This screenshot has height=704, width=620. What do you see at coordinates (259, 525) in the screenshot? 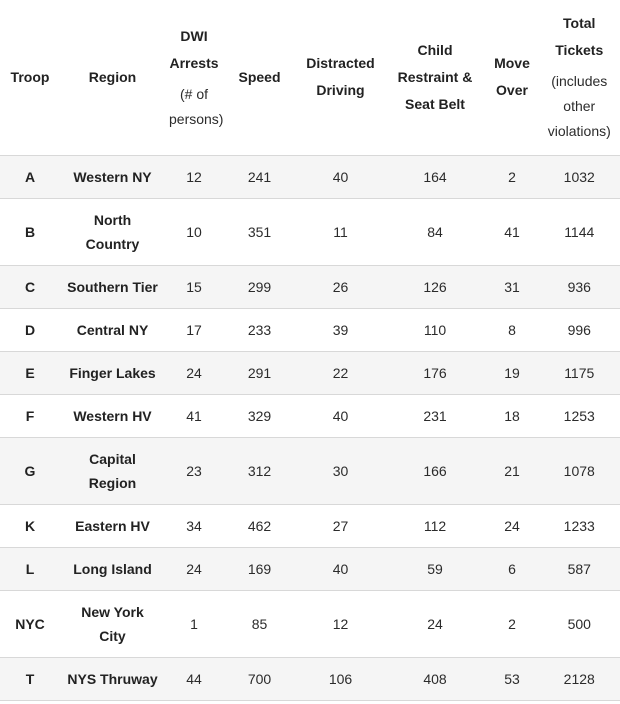
I see `cell-speed: 462` at bounding box center [259, 525].